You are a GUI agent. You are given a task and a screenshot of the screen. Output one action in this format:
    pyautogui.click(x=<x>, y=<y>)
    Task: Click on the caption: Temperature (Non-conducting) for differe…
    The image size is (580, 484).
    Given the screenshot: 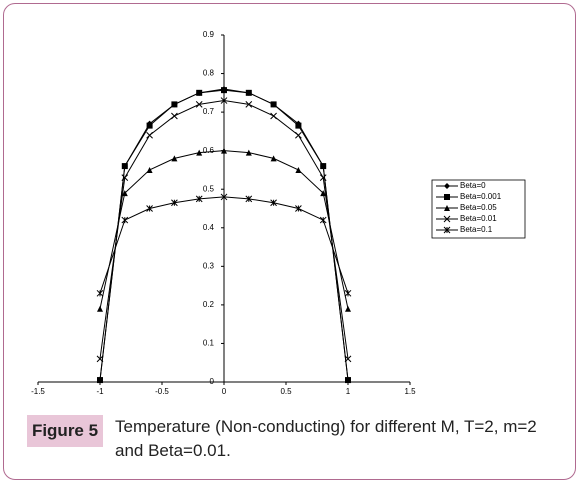 What is the action you would take?
    pyautogui.click(x=326, y=438)
    